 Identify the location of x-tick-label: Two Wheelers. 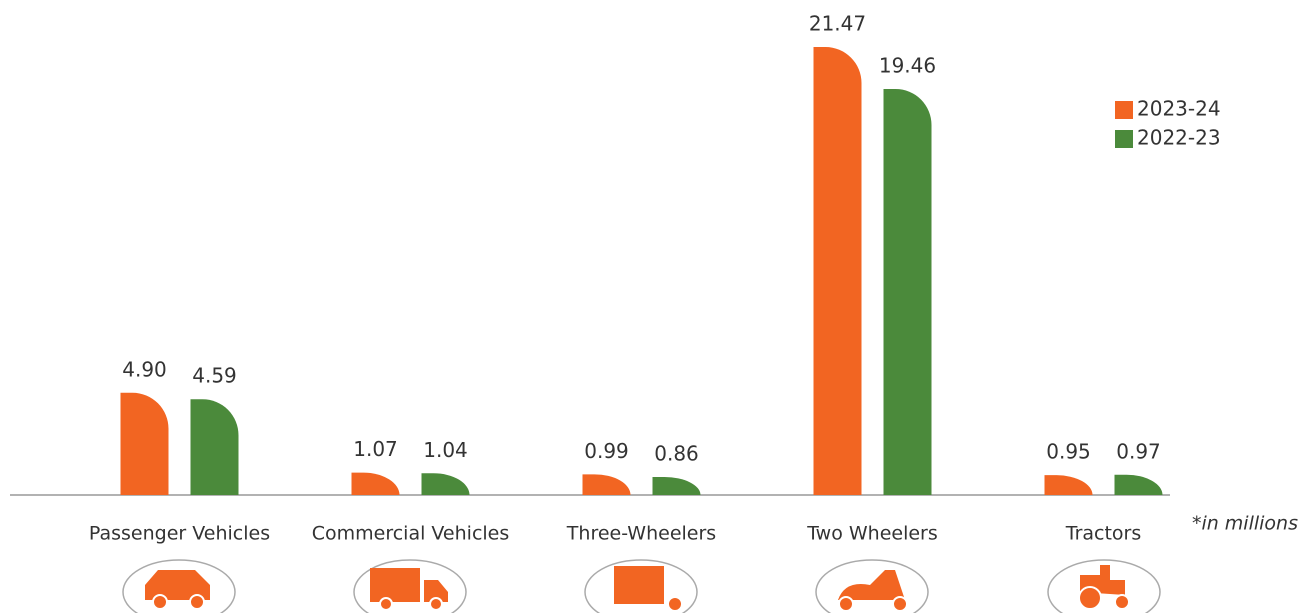
(872, 534).